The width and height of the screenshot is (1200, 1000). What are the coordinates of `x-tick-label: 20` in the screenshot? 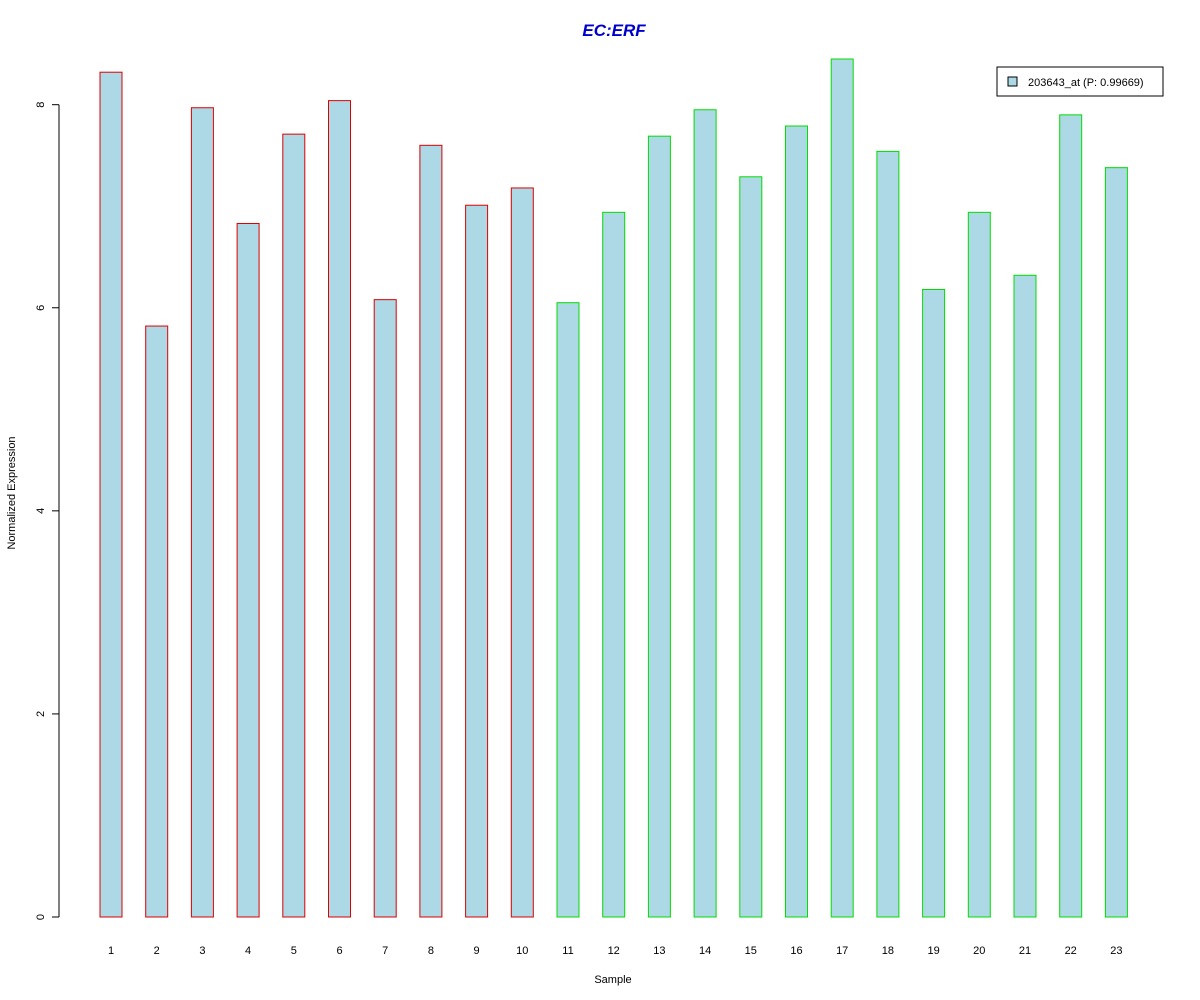 It's located at (979, 951).